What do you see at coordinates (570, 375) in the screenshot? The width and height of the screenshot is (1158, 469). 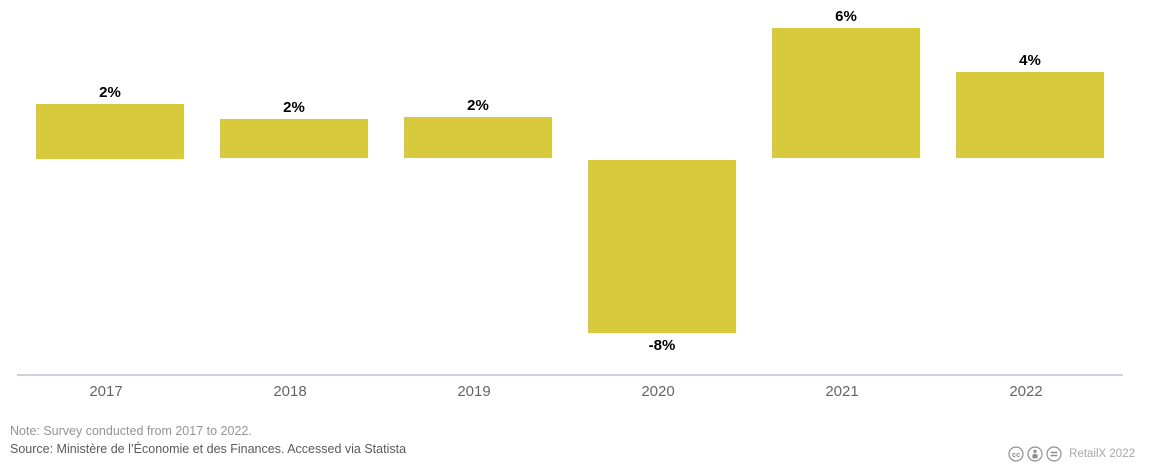 I see `x-axis-line` at bounding box center [570, 375].